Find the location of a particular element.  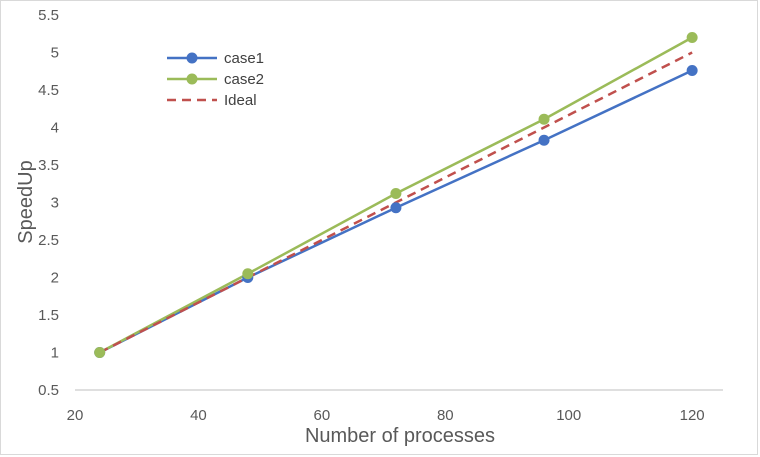

y-tick-label: 5 is located at coordinates (55, 53).